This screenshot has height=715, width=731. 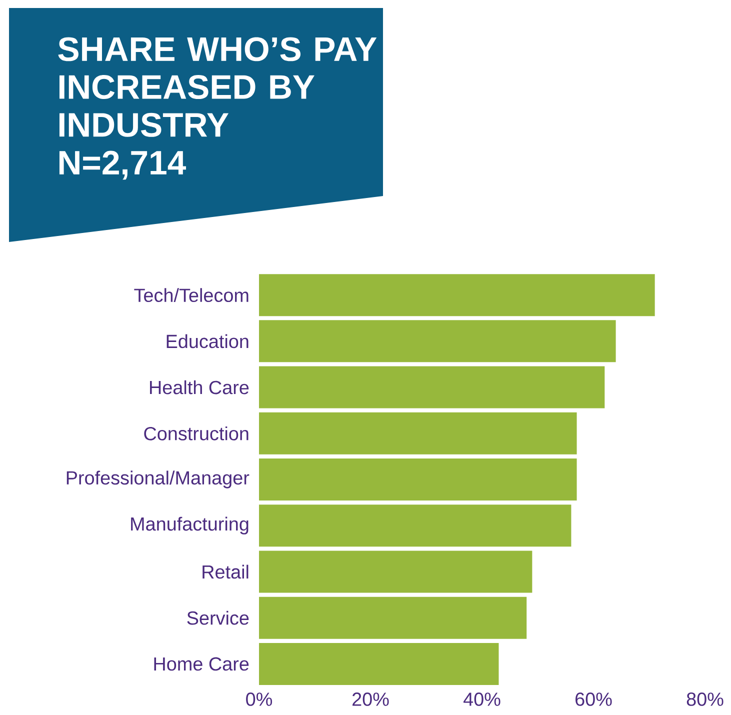 What do you see at coordinates (594, 699) in the screenshot?
I see `x-tick-label: 60%` at bounding box center [594, 699].